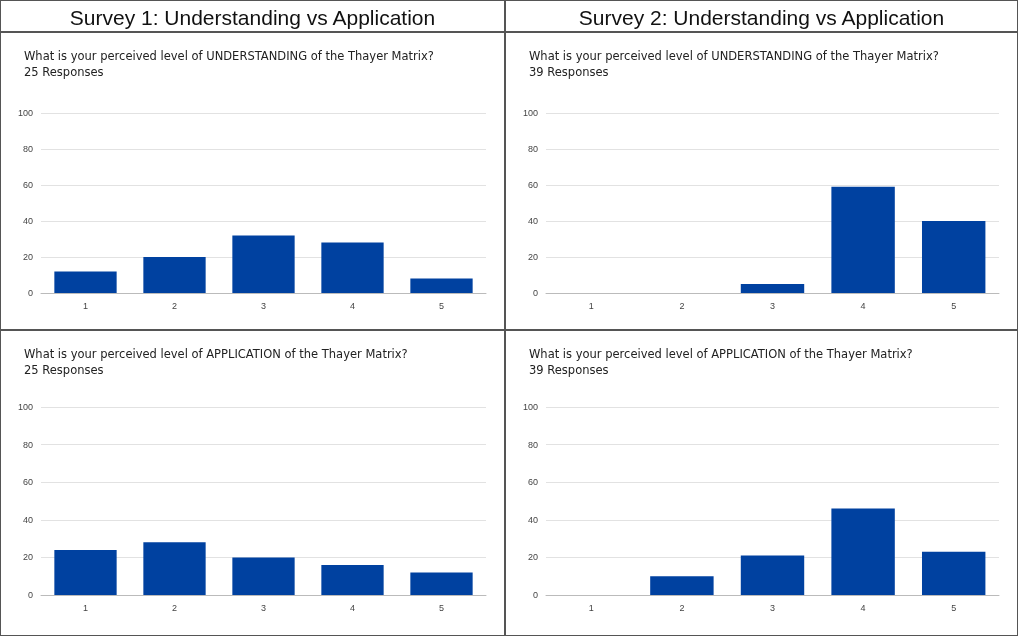 This screenshot has width=1018, height=636. Describe the element at coordinates (761, 16) in the screenshot. I see `text: Survey 2: Understanding vs Application` at that location.